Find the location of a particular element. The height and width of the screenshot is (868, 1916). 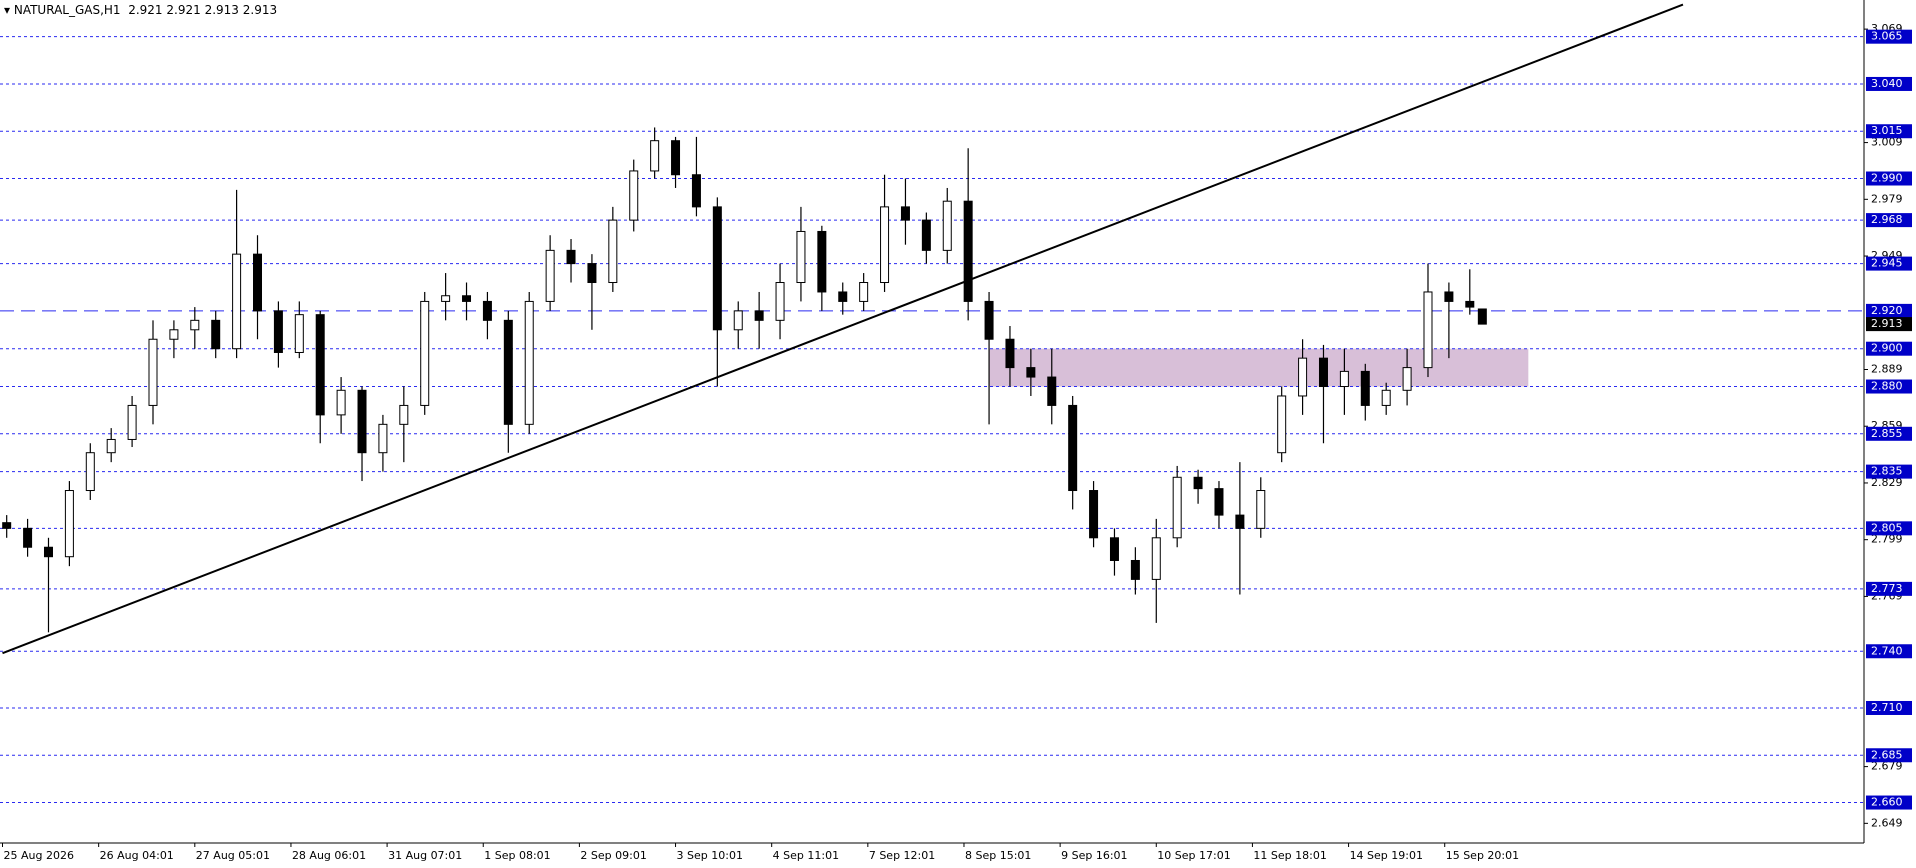

level-label: 2.945 is located at coordinates (1887, 263).